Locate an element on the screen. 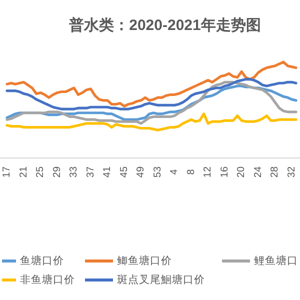  x-tick-label: 12 is located at coordinates (208, 172).